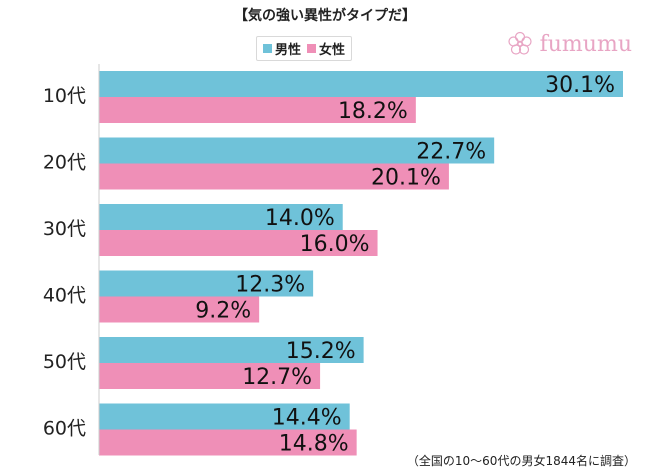 Image resolution: width=650 pixels, height=472 pixels. I want to click on legend-item-male: 男性, so click(282, 48).